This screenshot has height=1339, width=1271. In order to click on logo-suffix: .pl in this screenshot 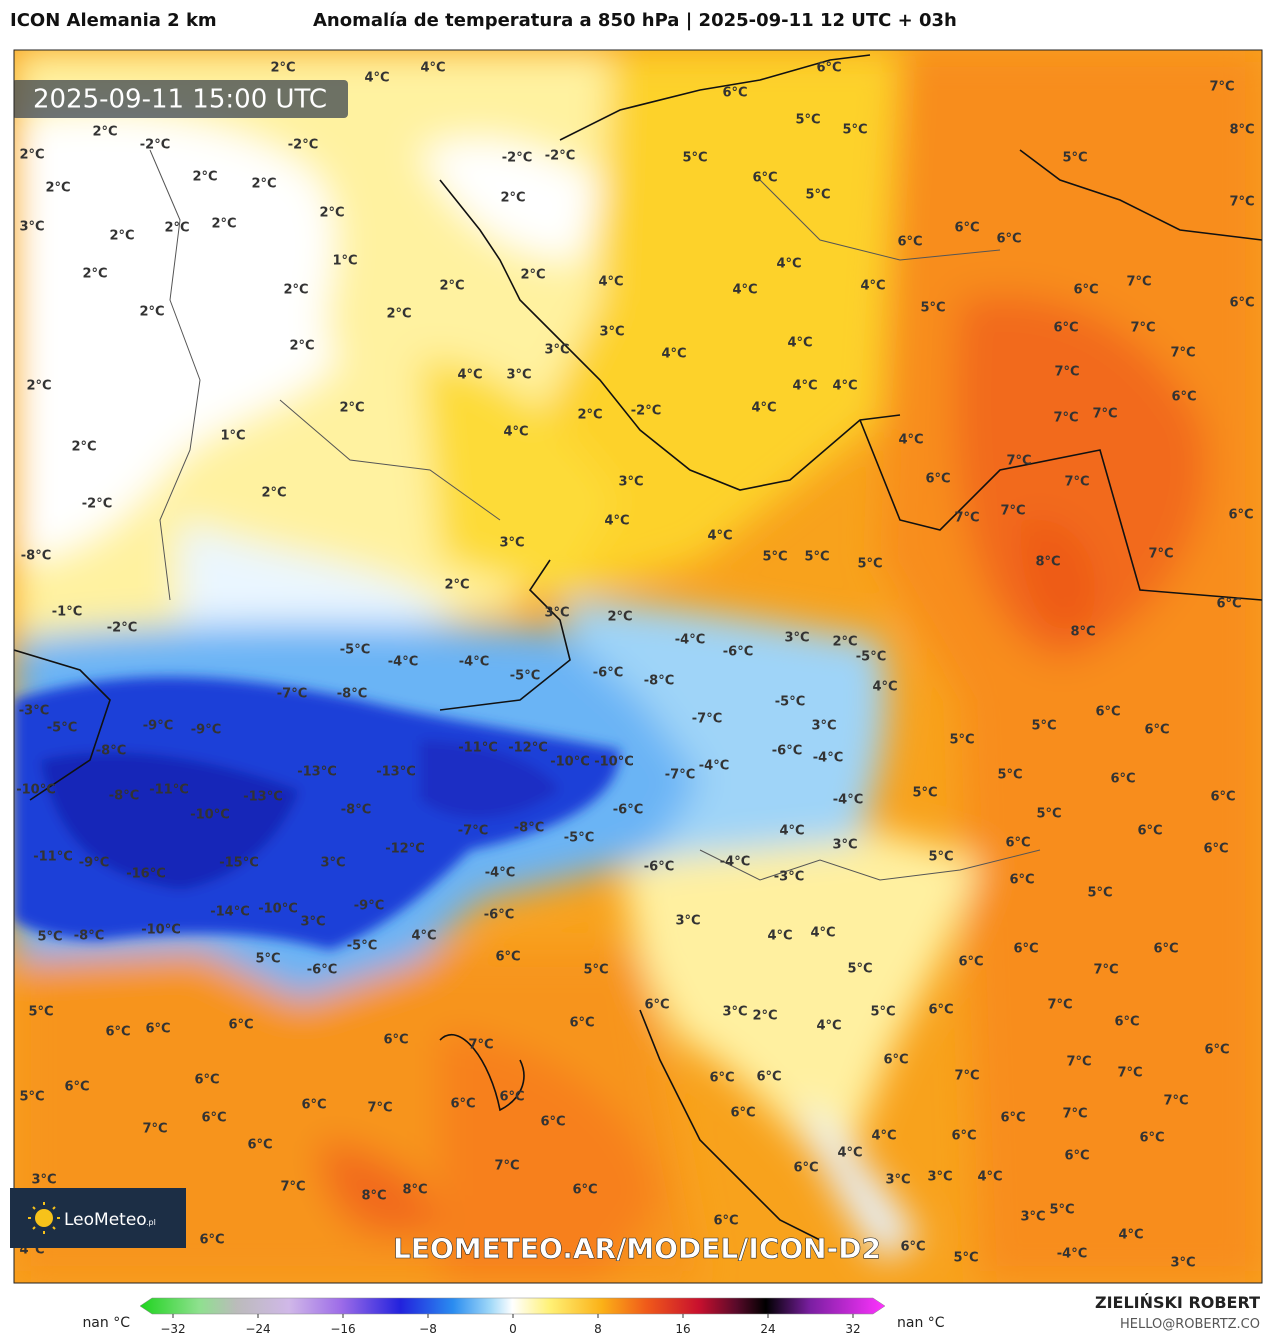, I will do `click(151, 1222)`.